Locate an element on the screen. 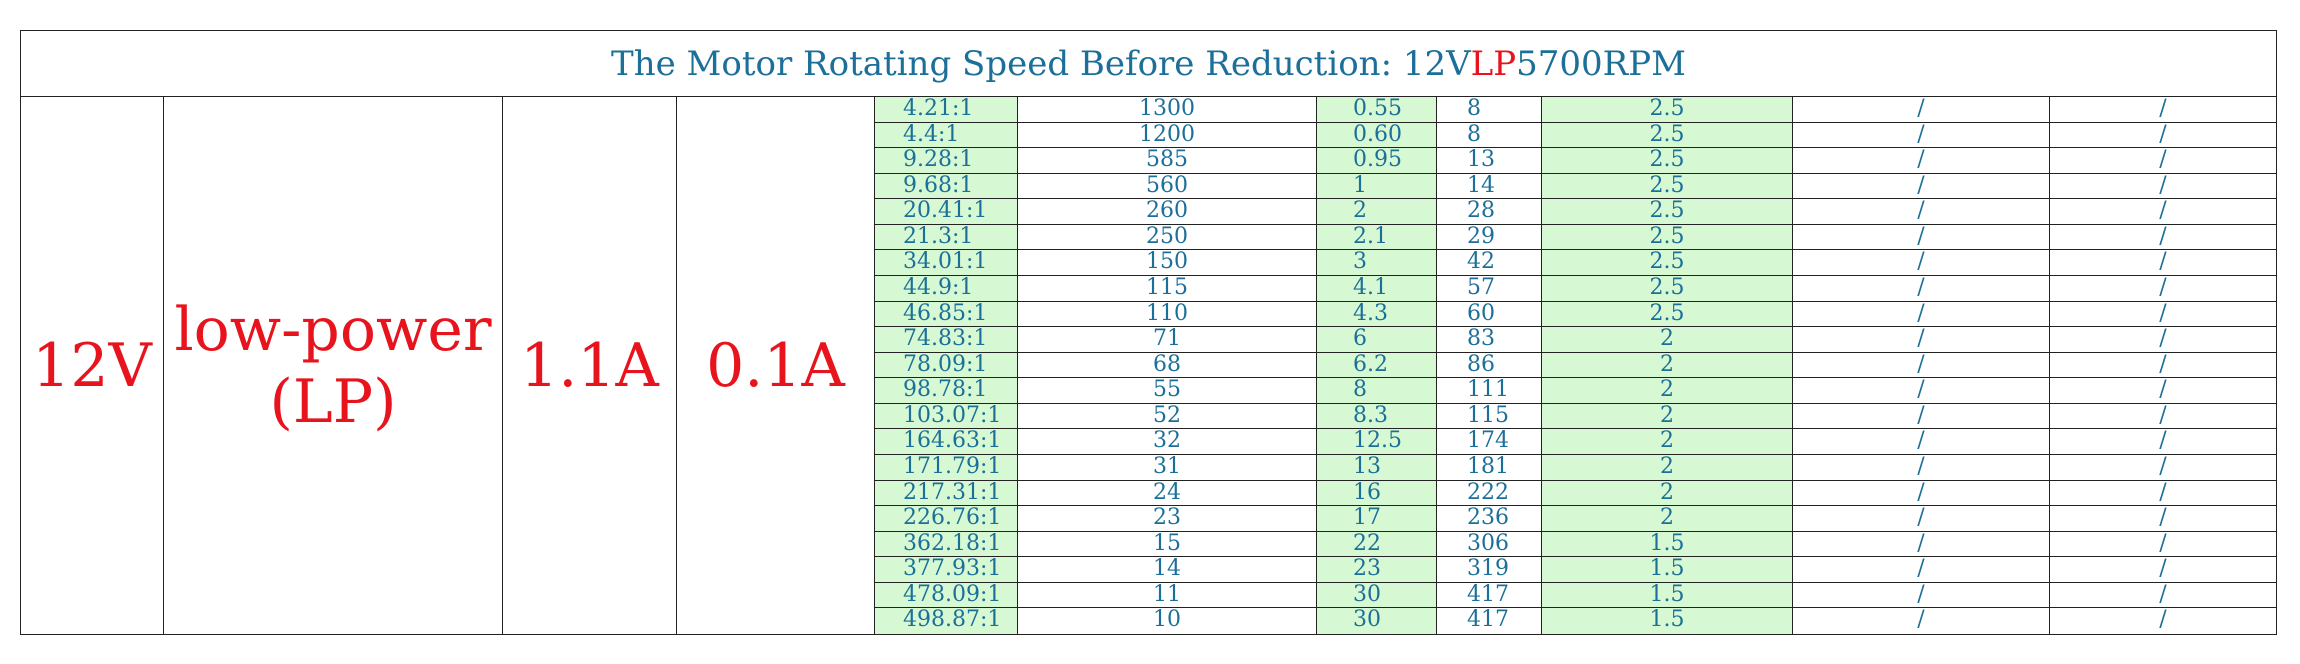 This screenshot has height=664, width=2300. ratio-cell: 21.3:1 is located at coordinates (946, 237).